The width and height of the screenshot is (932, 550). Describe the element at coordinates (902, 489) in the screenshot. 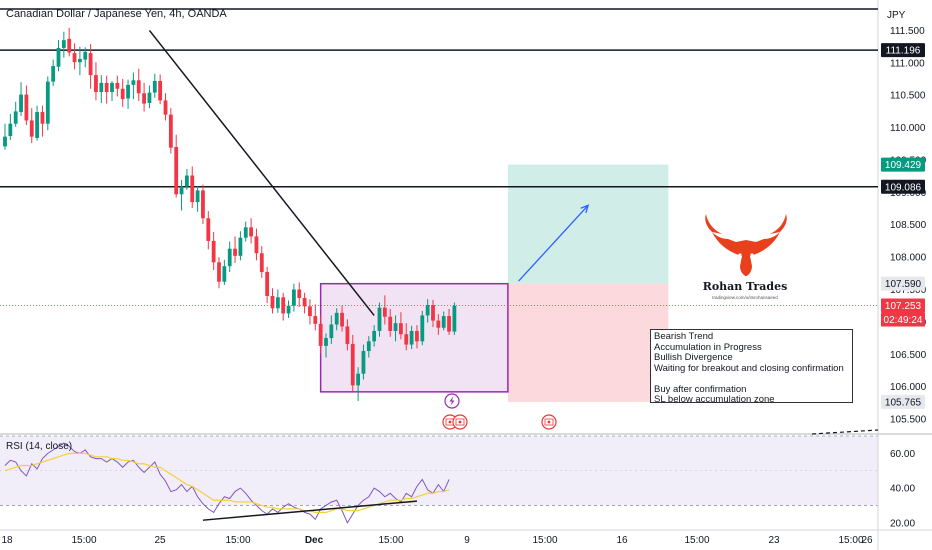

I see `rsi-tick: 40.00` at that location.